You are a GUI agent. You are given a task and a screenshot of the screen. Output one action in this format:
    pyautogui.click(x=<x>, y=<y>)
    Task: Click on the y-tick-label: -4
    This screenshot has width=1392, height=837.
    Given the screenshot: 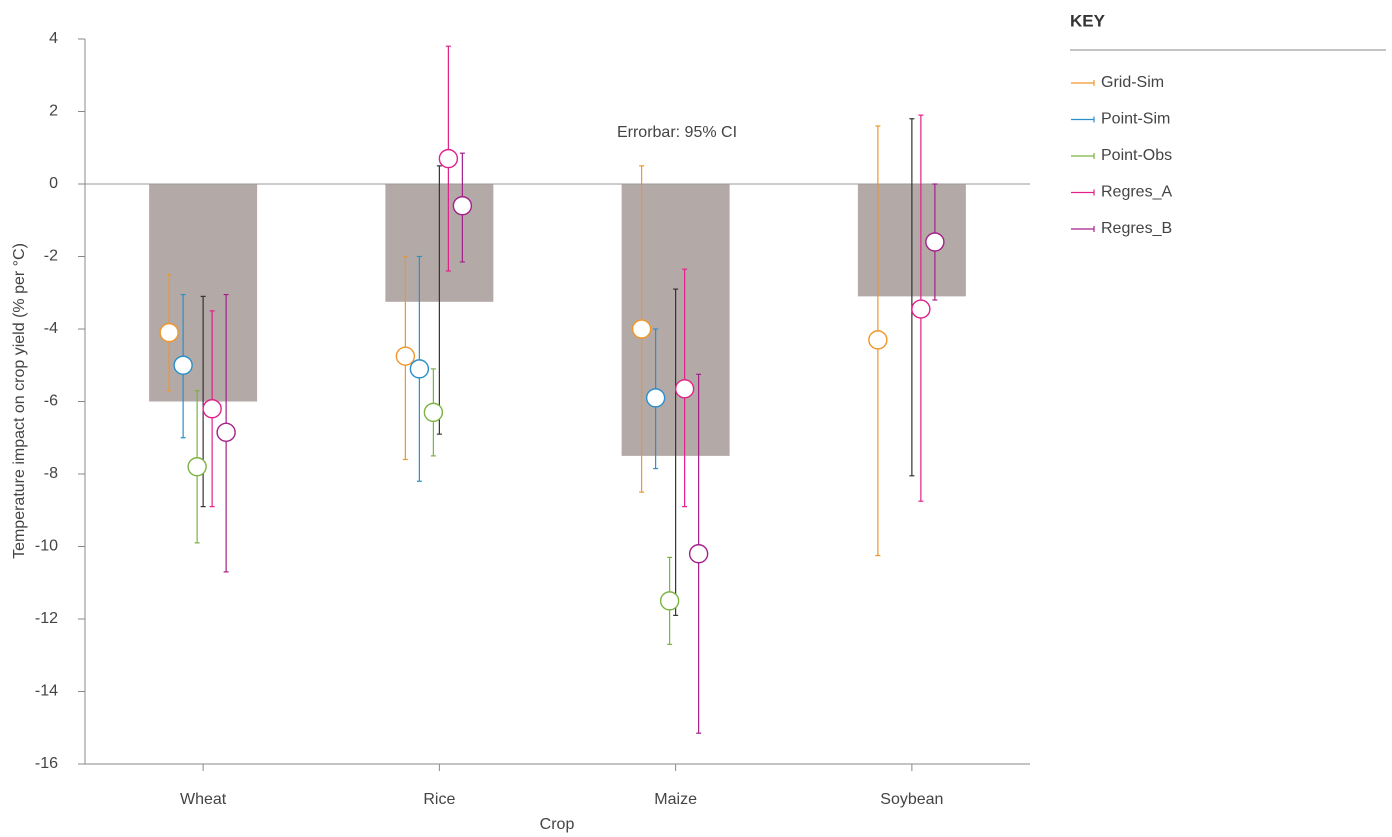 What is the action you would take?
    pyautogui.click(x=51, y=328)
    